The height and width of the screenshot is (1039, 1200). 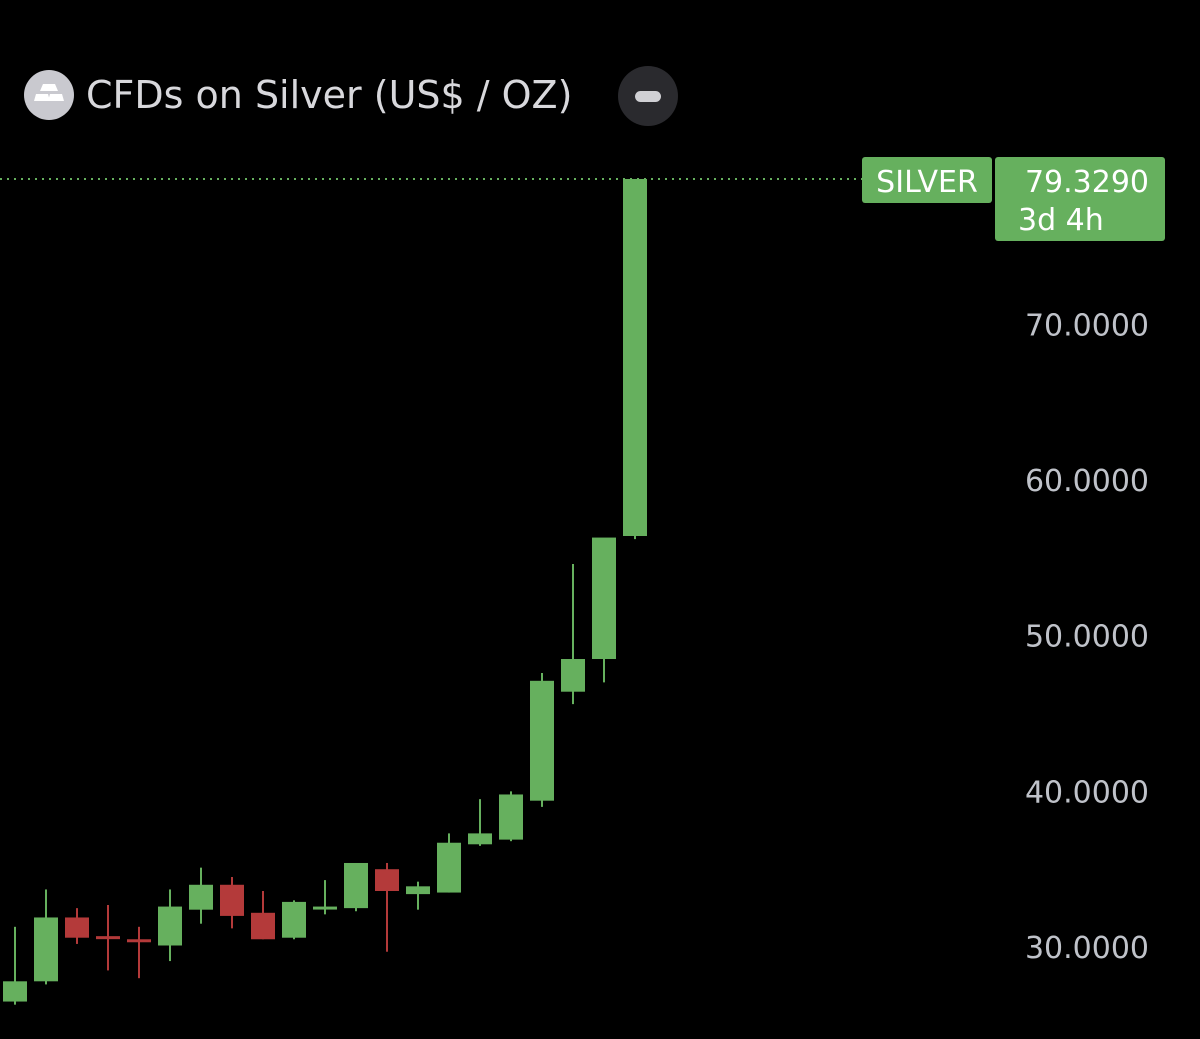 What do you see at coordinates (49, 95) in the screenshot?
I see `silver-bars-icon` at bounding box center [49, 95].